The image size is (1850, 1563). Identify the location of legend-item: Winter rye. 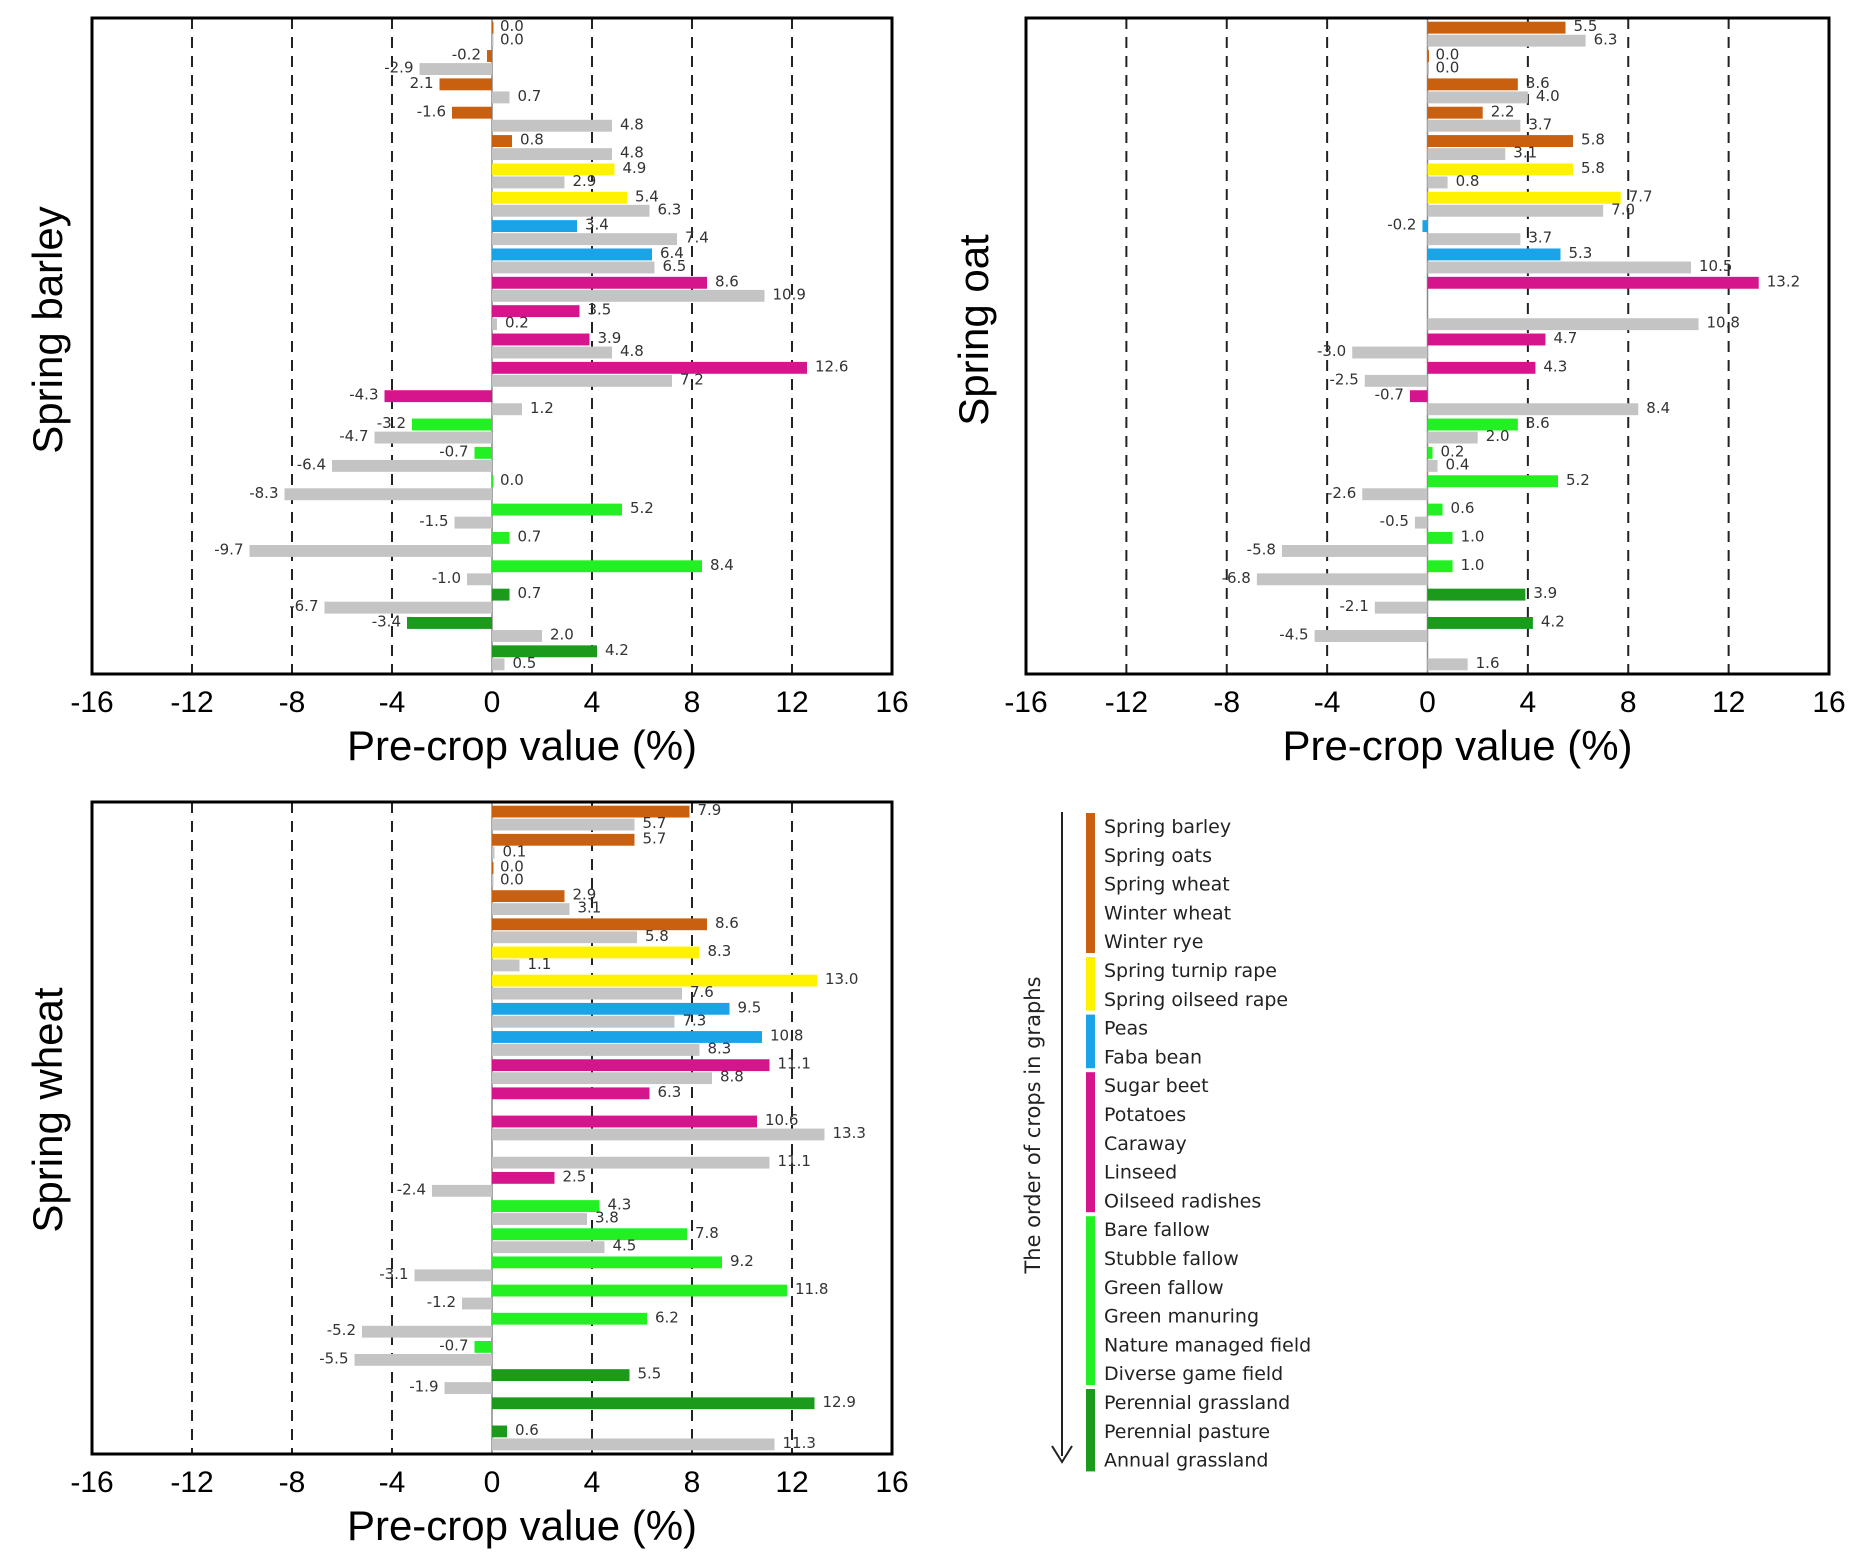
(1153, 942).